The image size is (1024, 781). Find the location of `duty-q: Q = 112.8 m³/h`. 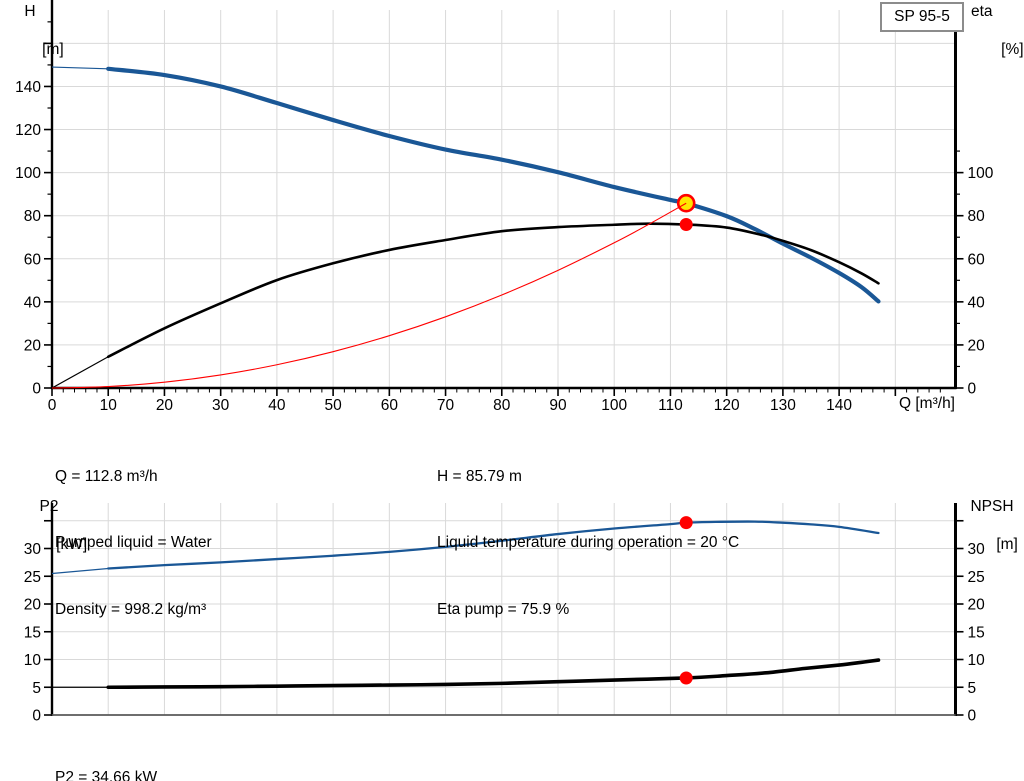

duty-q: Q = 112.8 m³/h is located at coordinates (106, 476).